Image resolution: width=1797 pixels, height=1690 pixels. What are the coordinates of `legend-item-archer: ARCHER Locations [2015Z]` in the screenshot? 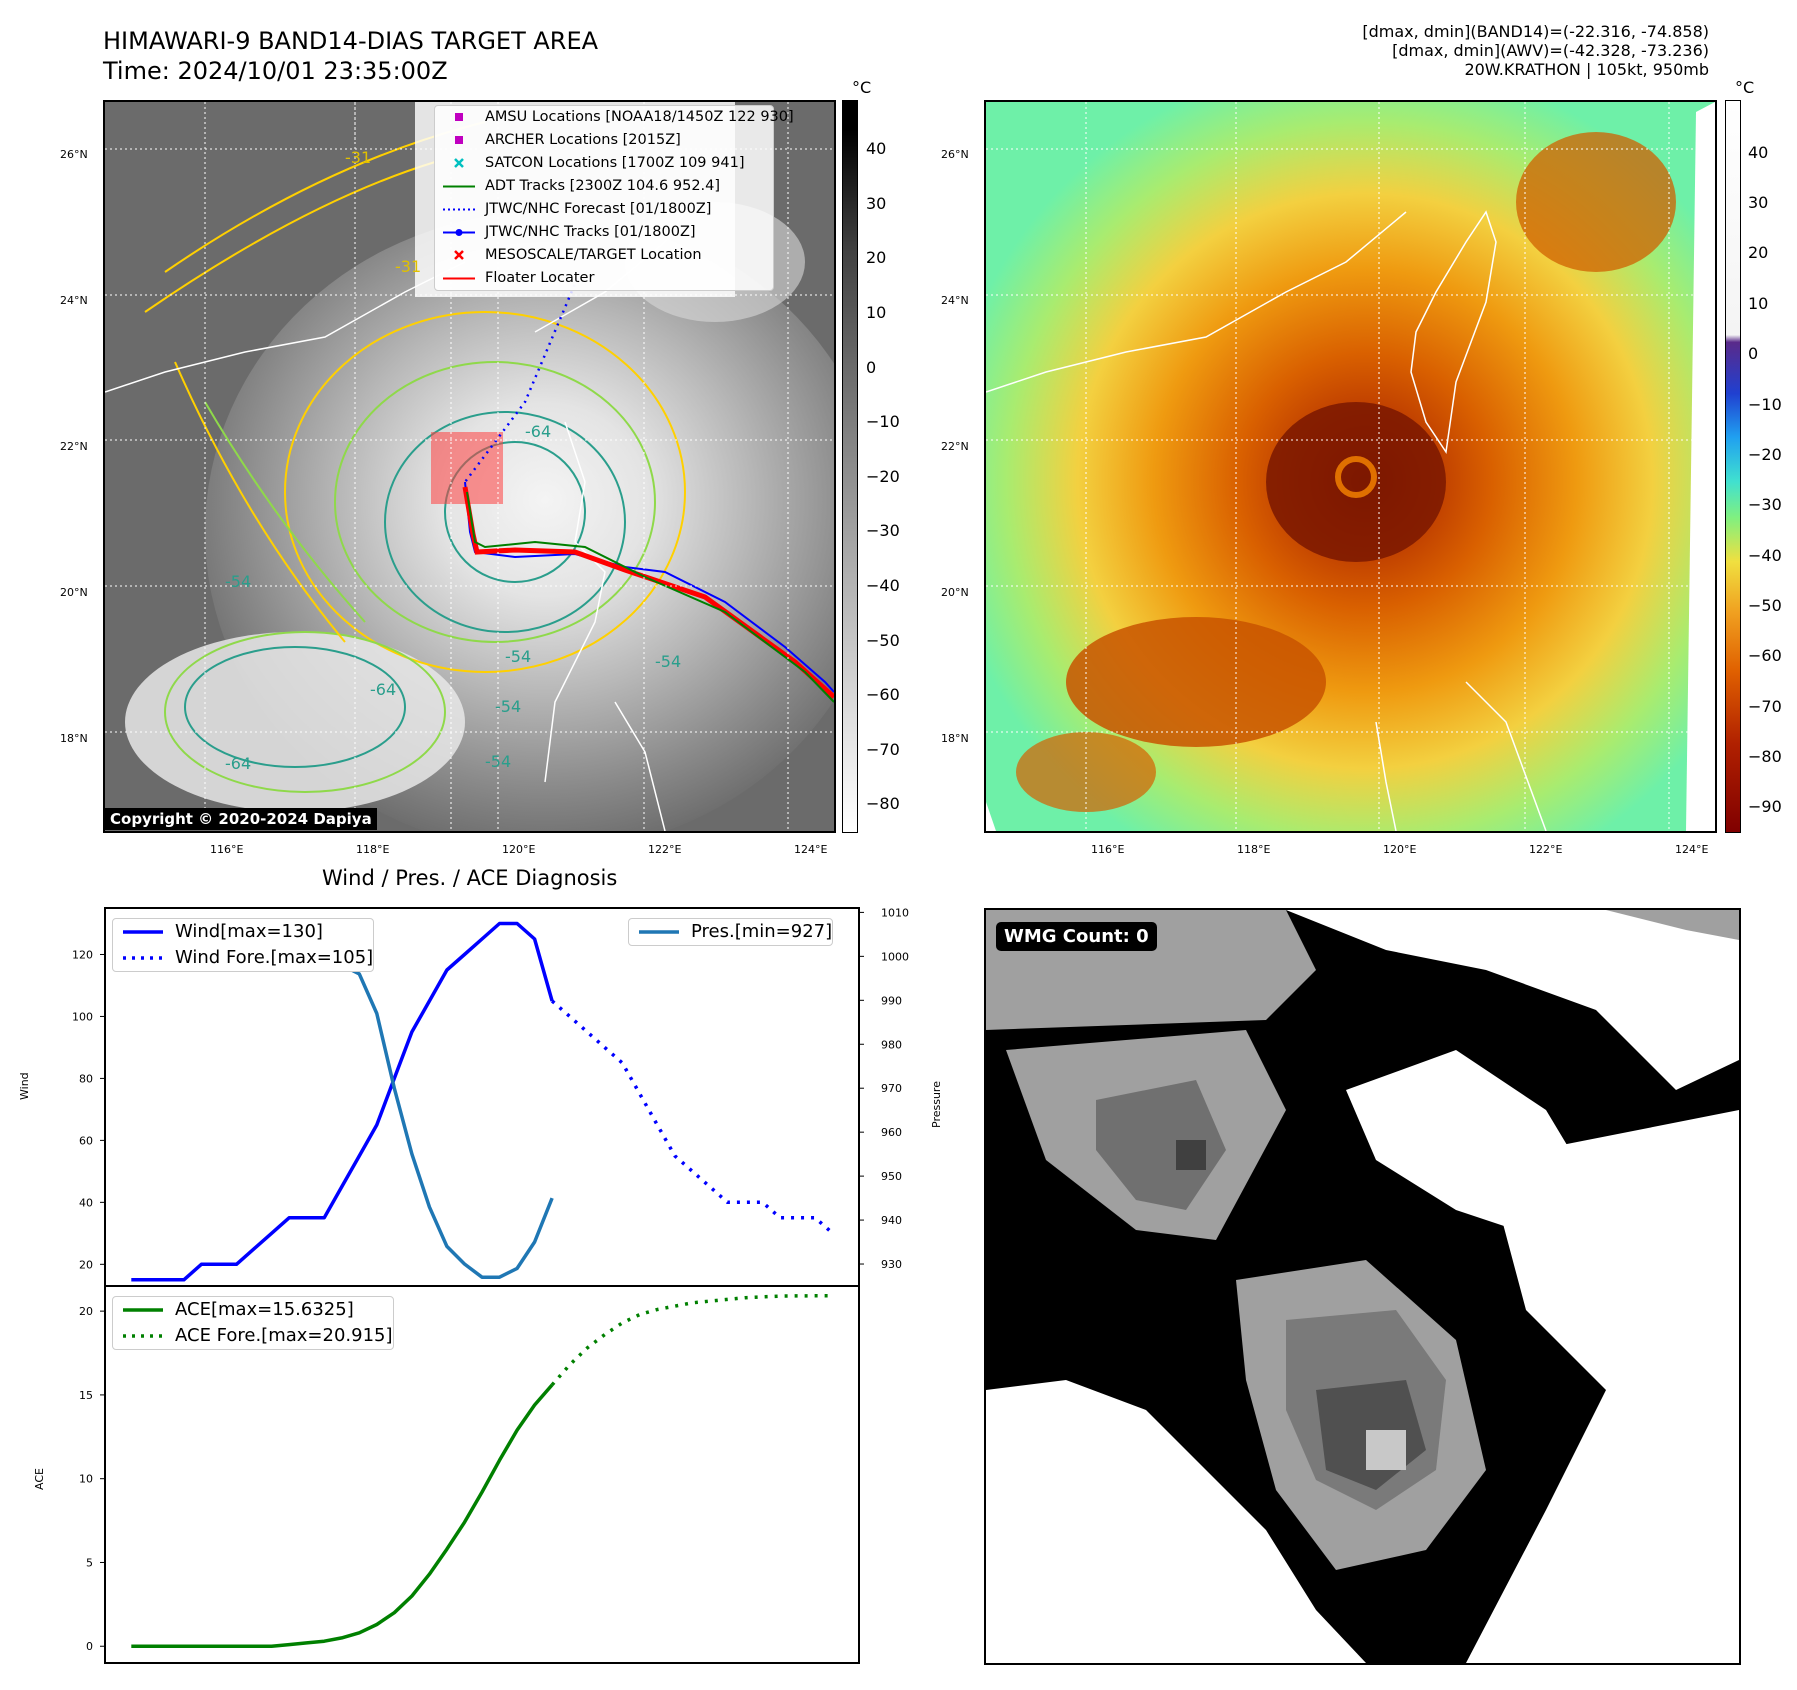 It's located at (604, 140).